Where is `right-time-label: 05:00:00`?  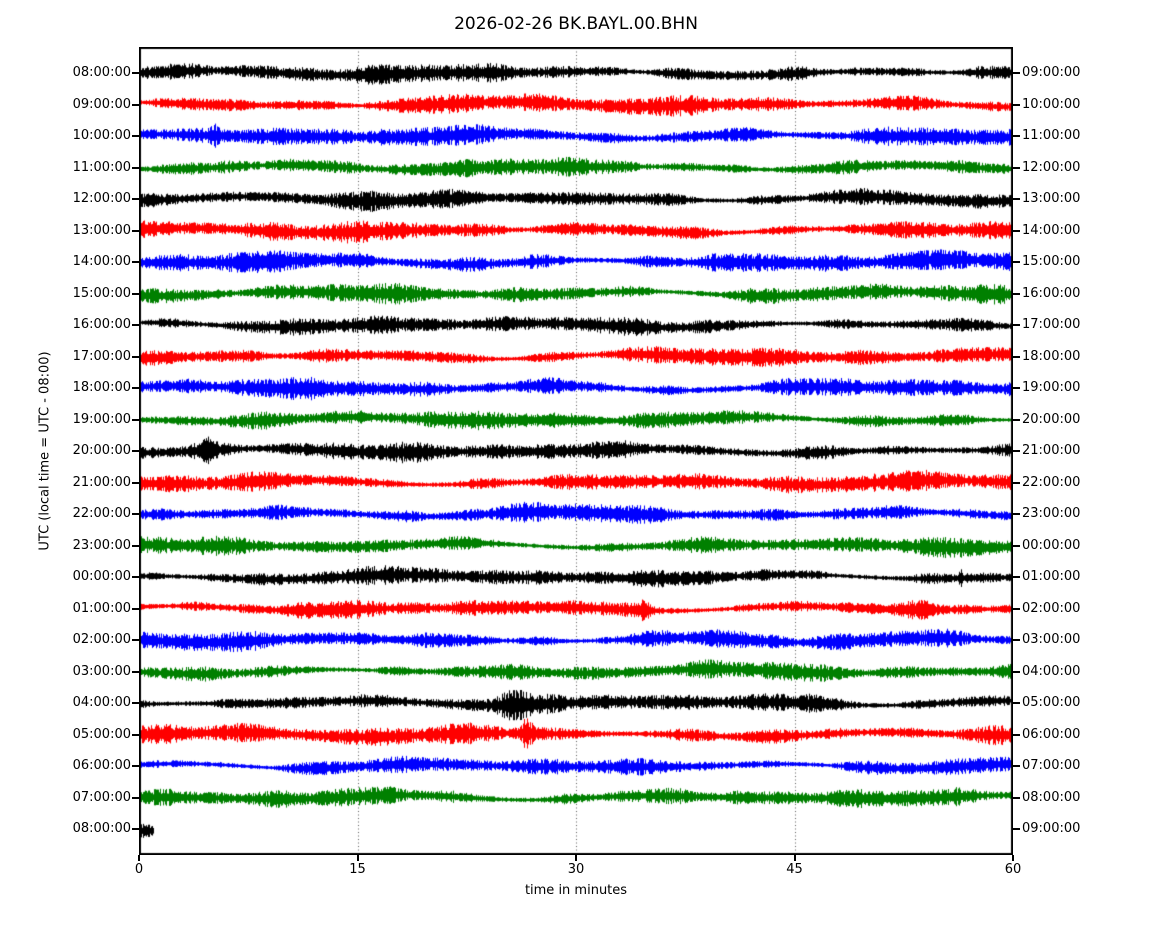
right-time-label: 05:00:00 is located at coordinates (1051, 702).